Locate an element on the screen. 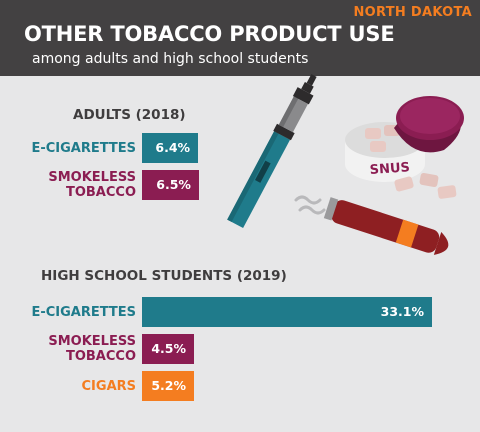  section-title-high-school: HIGH SCHOOL STUDENTS (2019) is located at coordinates (164, 276).